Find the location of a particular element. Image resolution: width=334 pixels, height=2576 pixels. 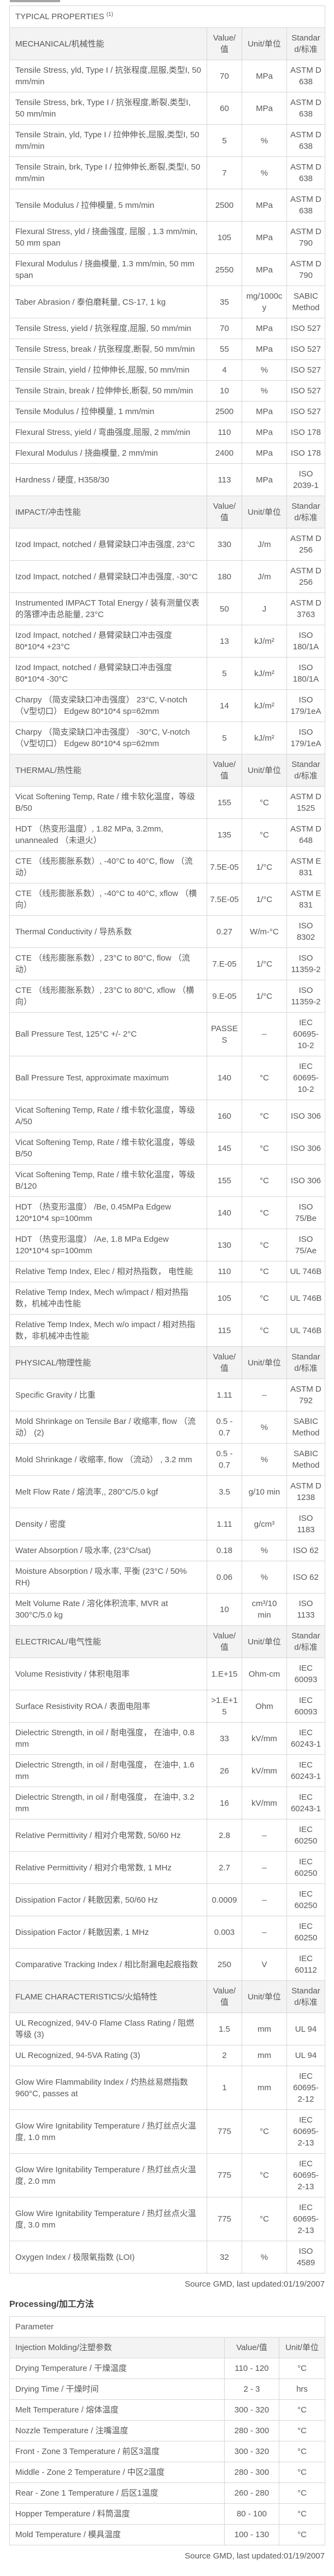

value-cell: 80 - 100 is located at coordinates (252, 2514).